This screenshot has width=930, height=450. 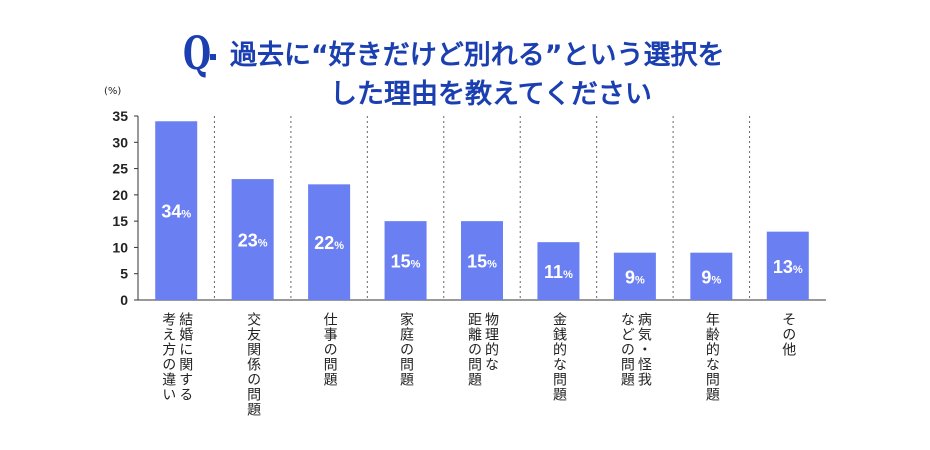 What do you see at coordinates (120, 142) in the screenshot?
I see `y-tick-label: 30` at bounding box center [120, 142].